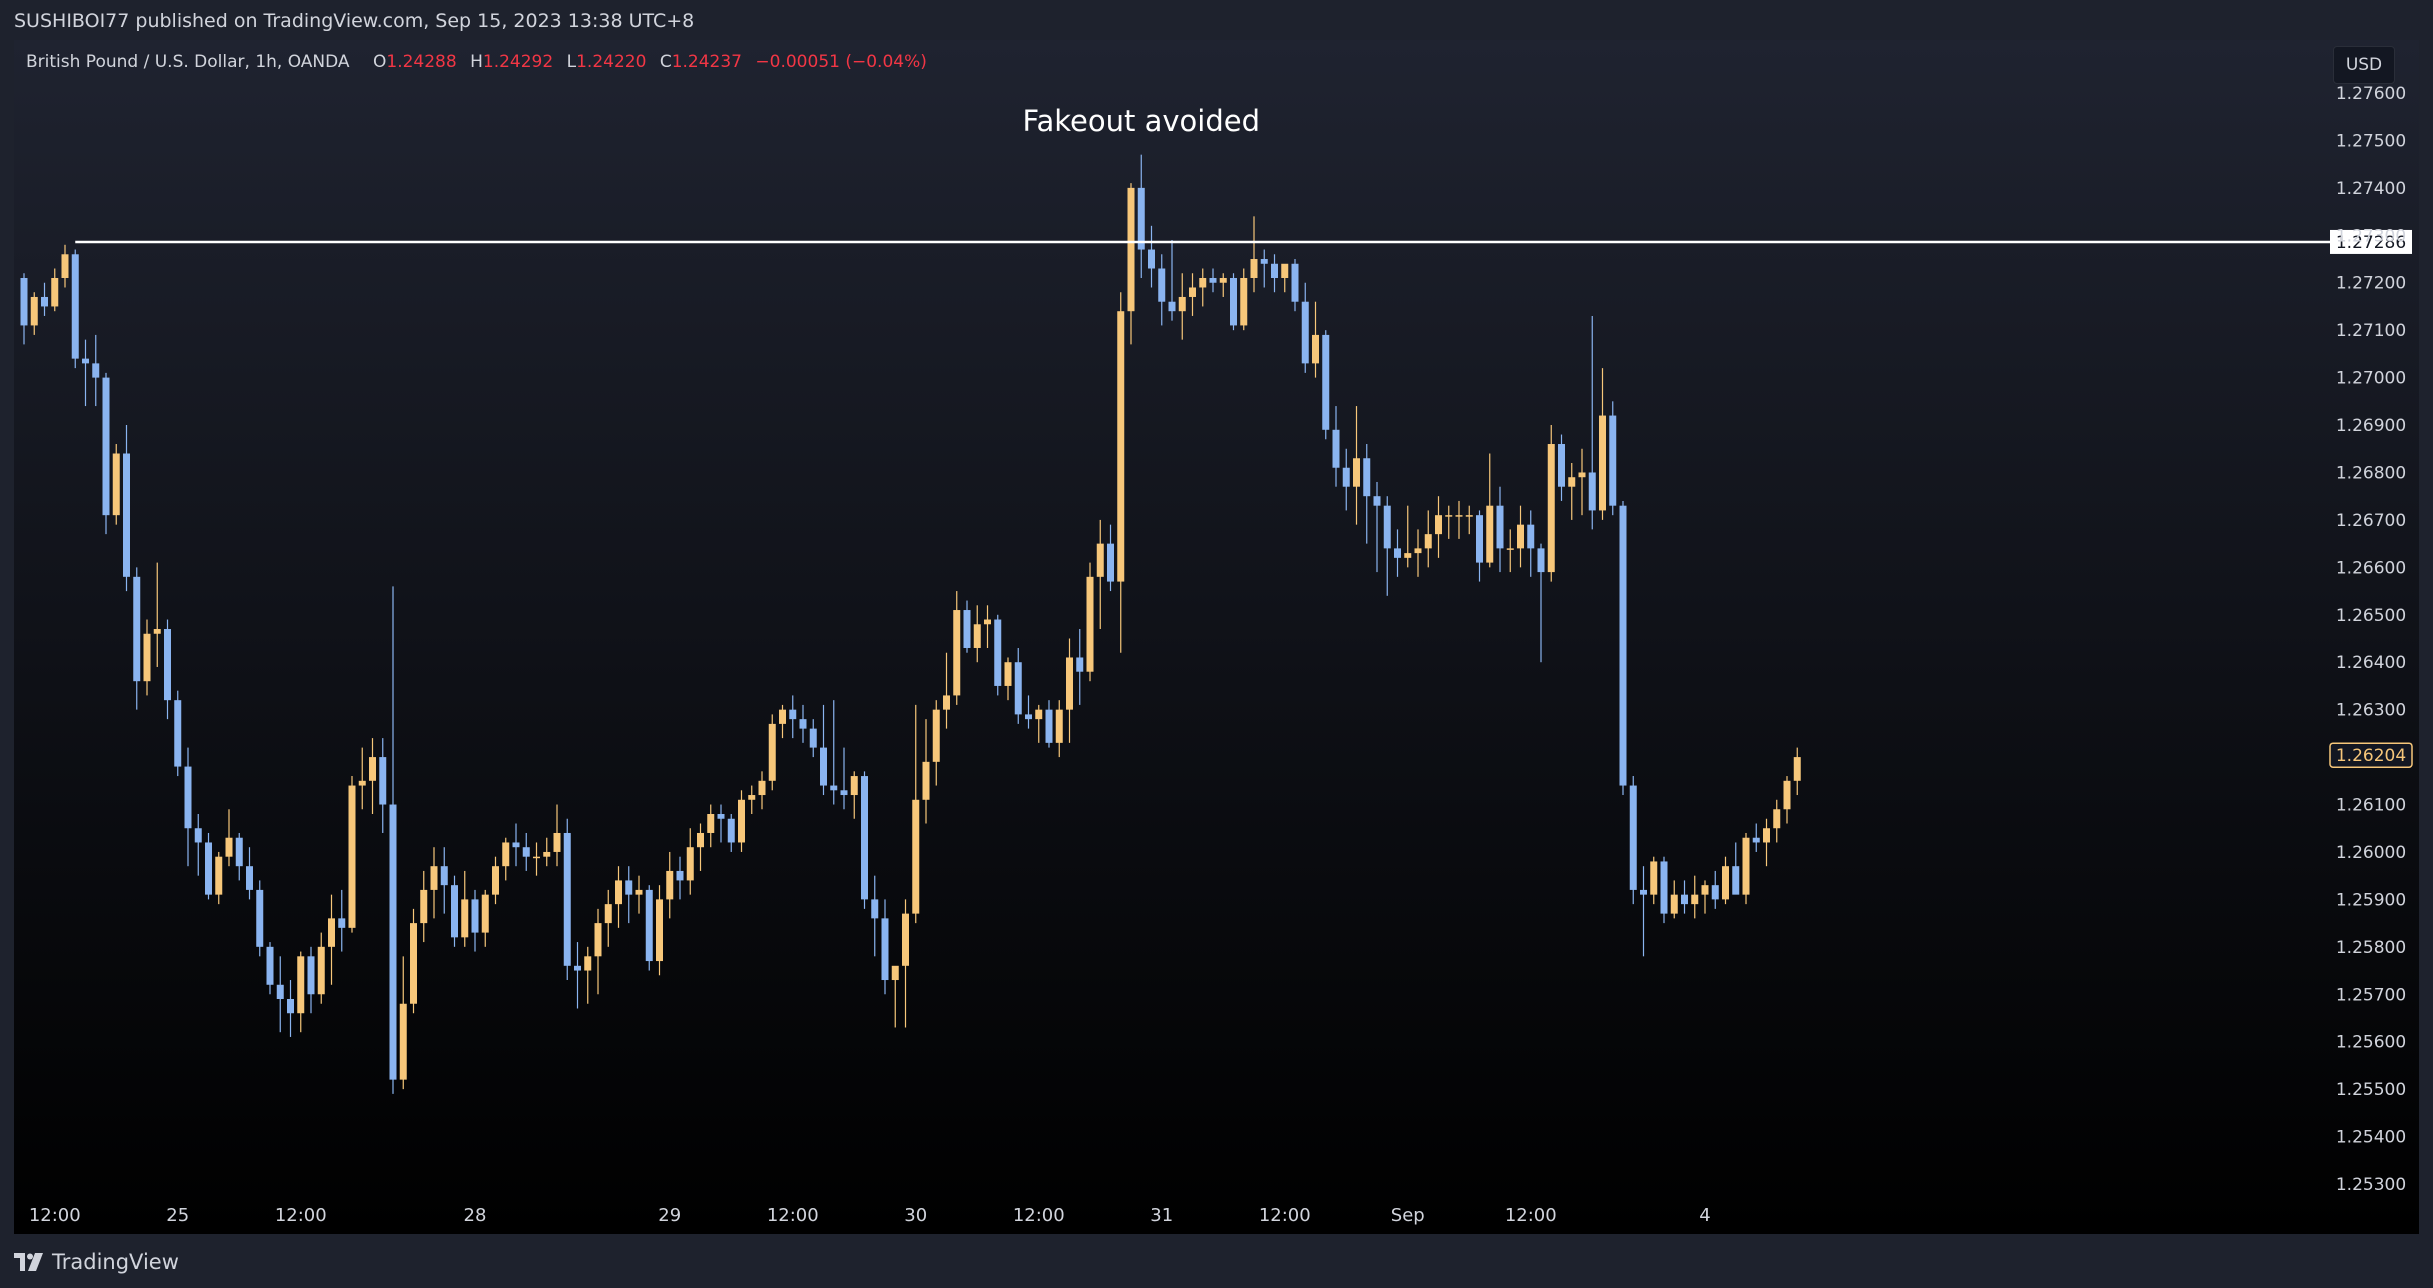  What do you see at coordinates (2364, 65) in the screenshot?
I see `currency-button: USD` at bounding box center [2364, 65].